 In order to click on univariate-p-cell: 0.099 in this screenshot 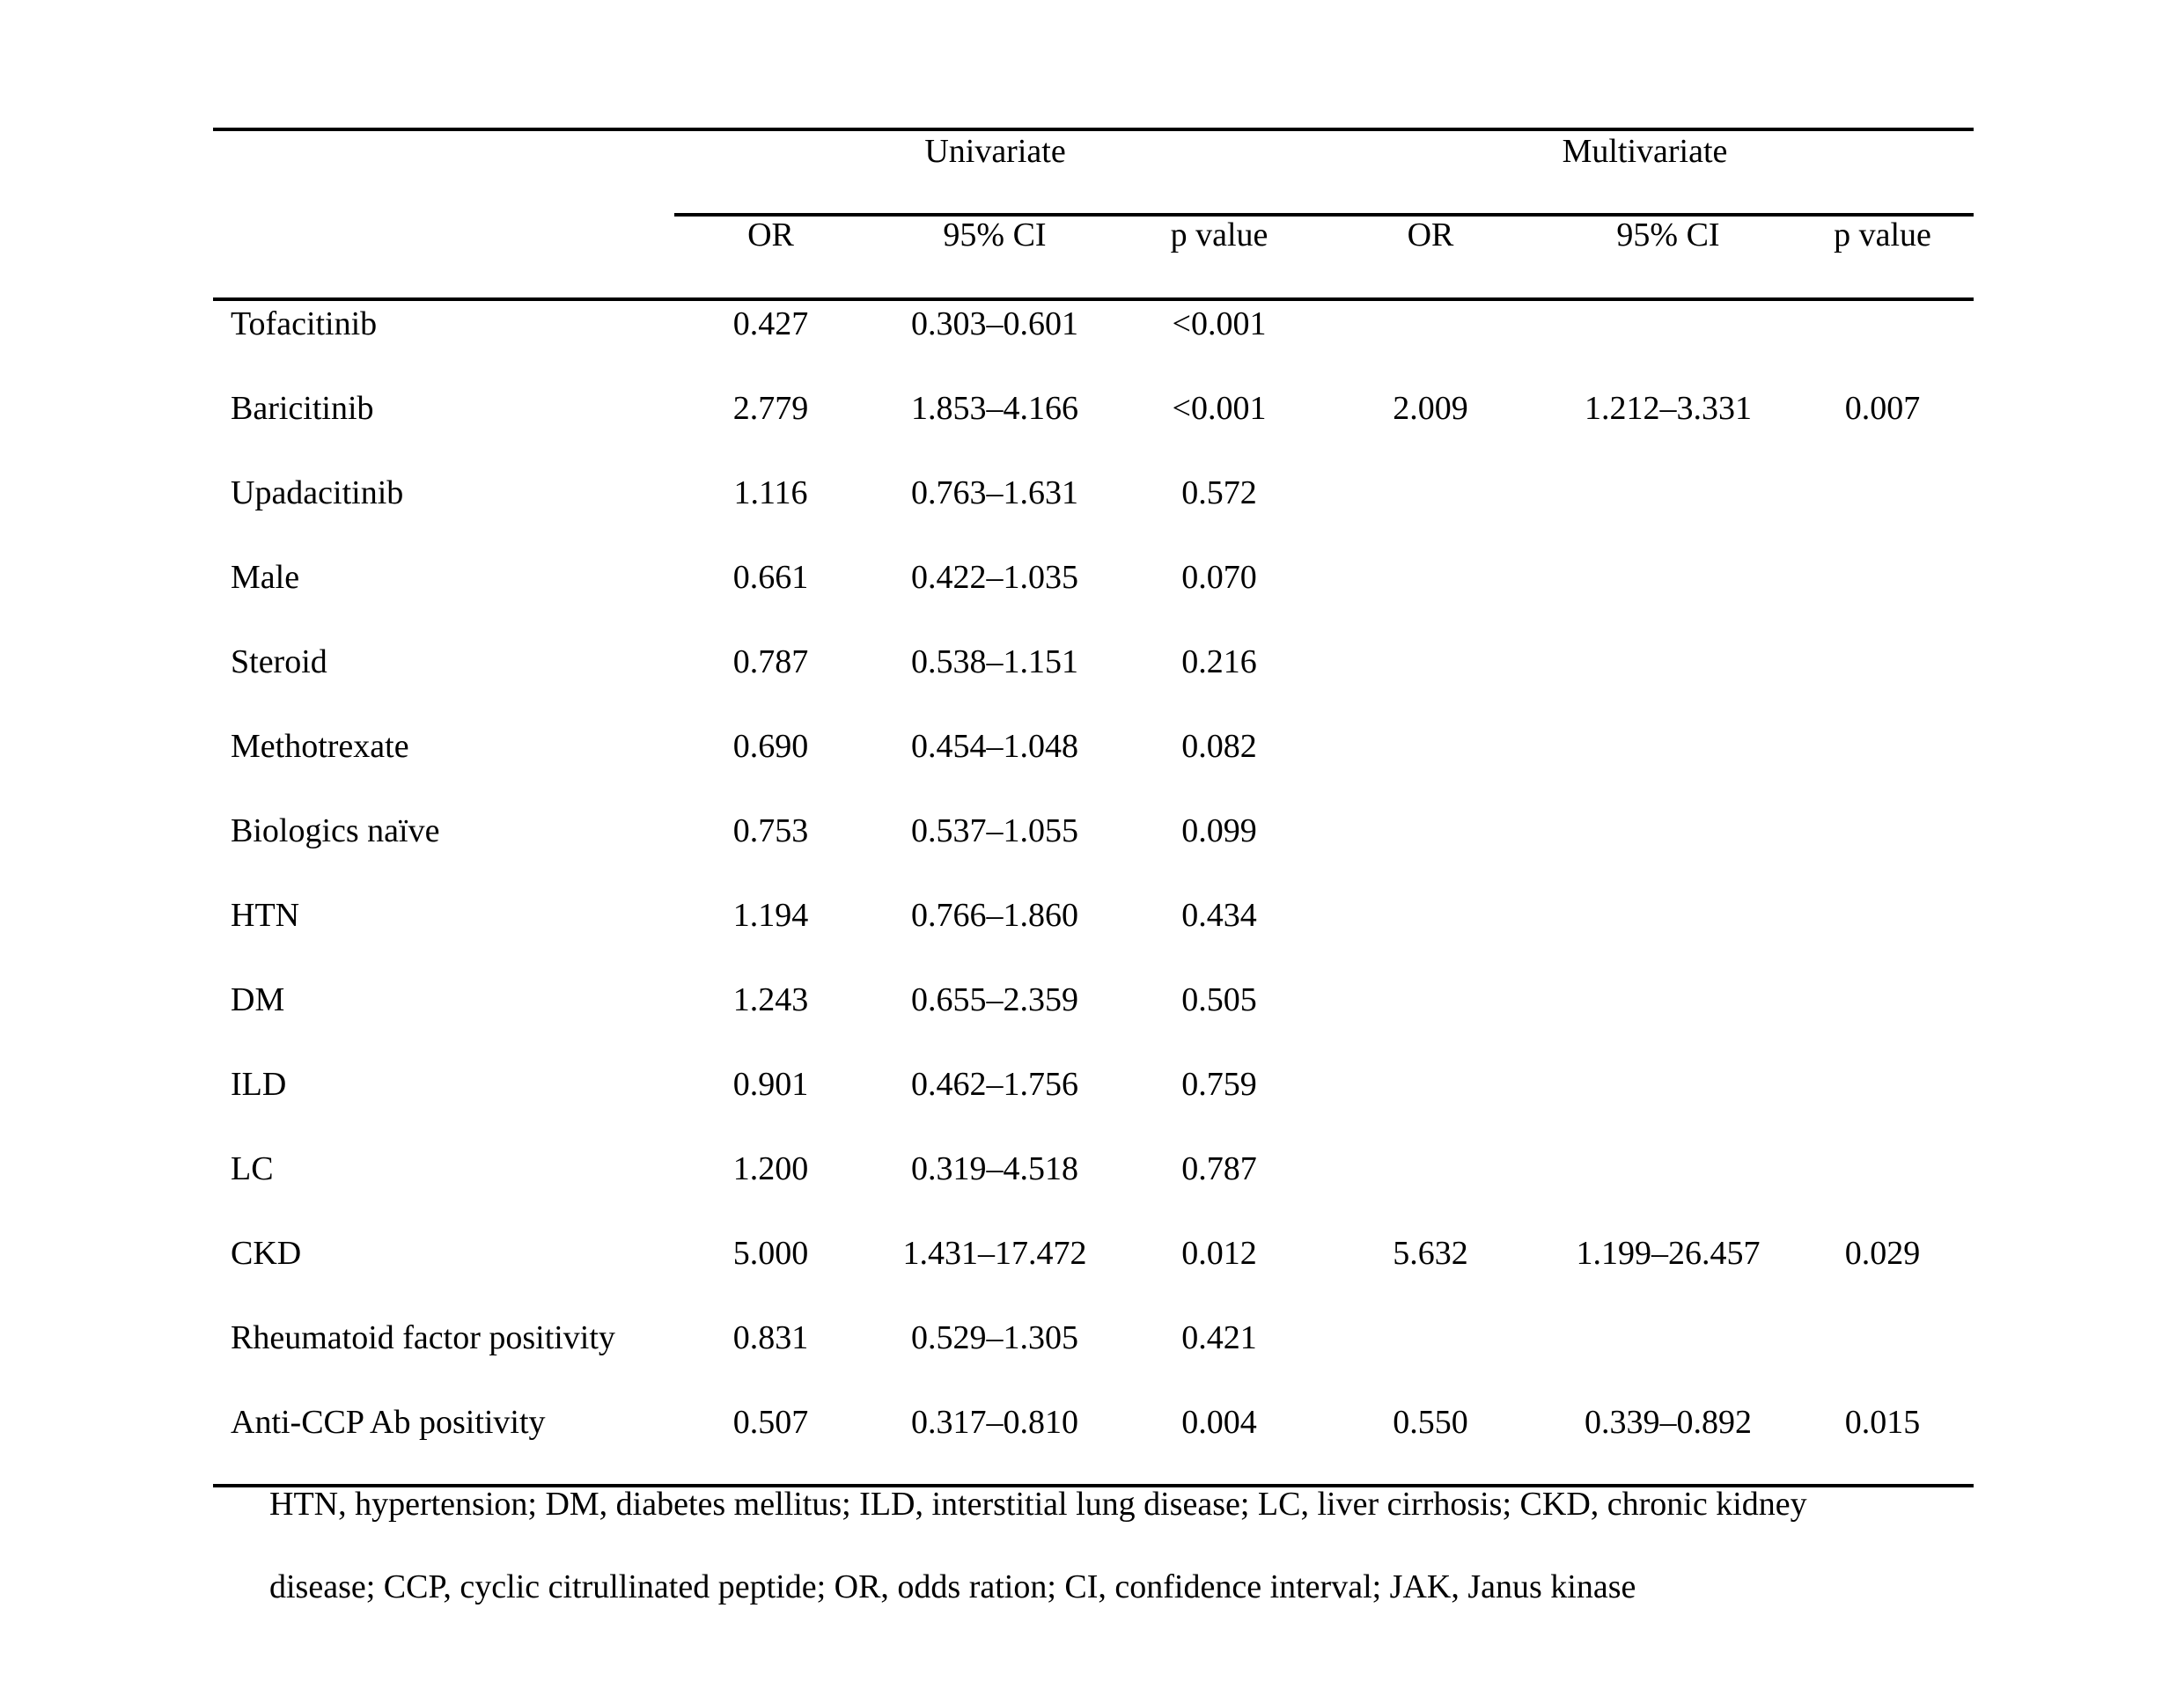, I will do `click(1219, 831)`.